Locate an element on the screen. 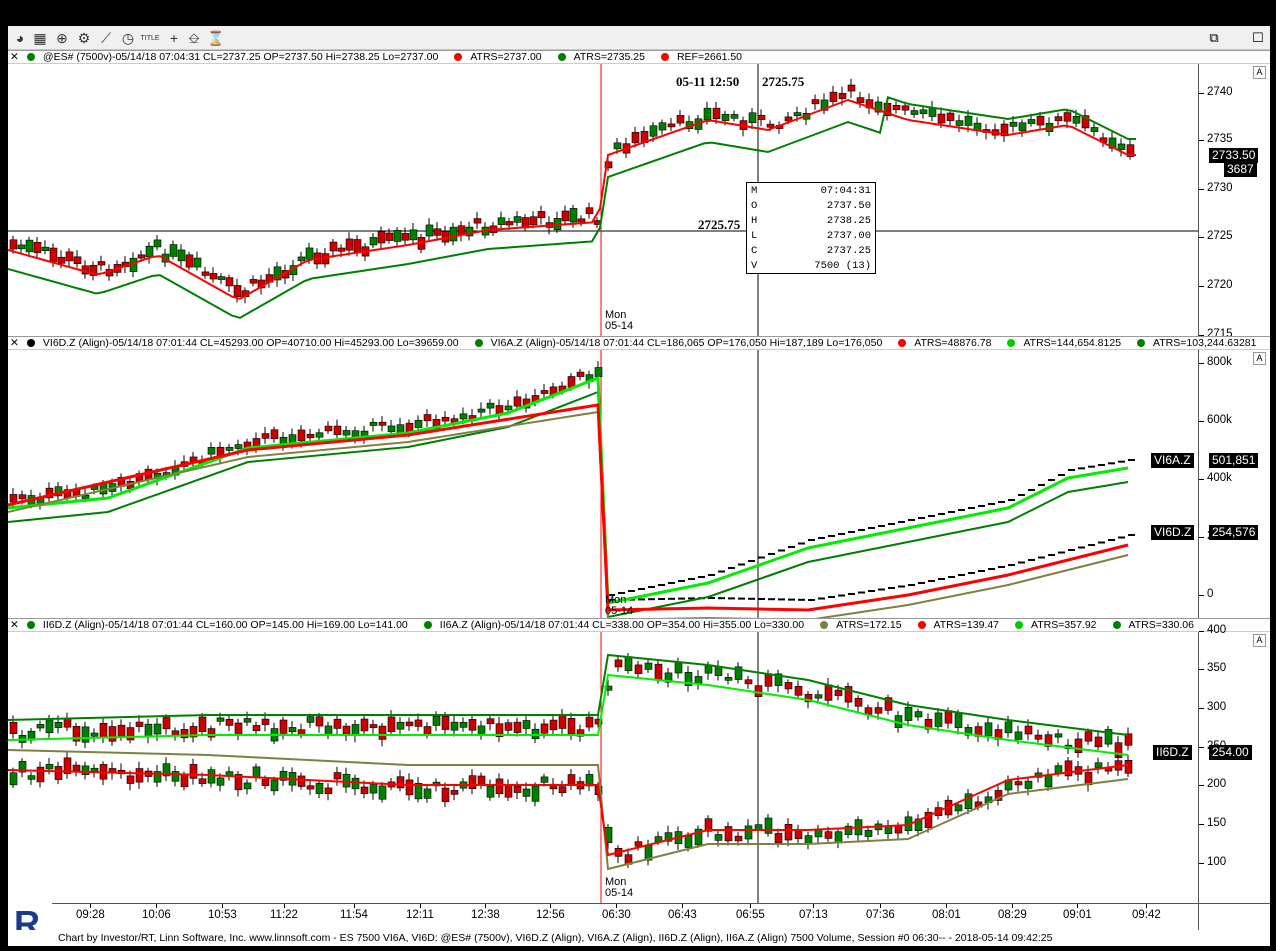 This screenshot has height=951, width=1276. title-icon: TITLE is located at coordinates (150, 38).